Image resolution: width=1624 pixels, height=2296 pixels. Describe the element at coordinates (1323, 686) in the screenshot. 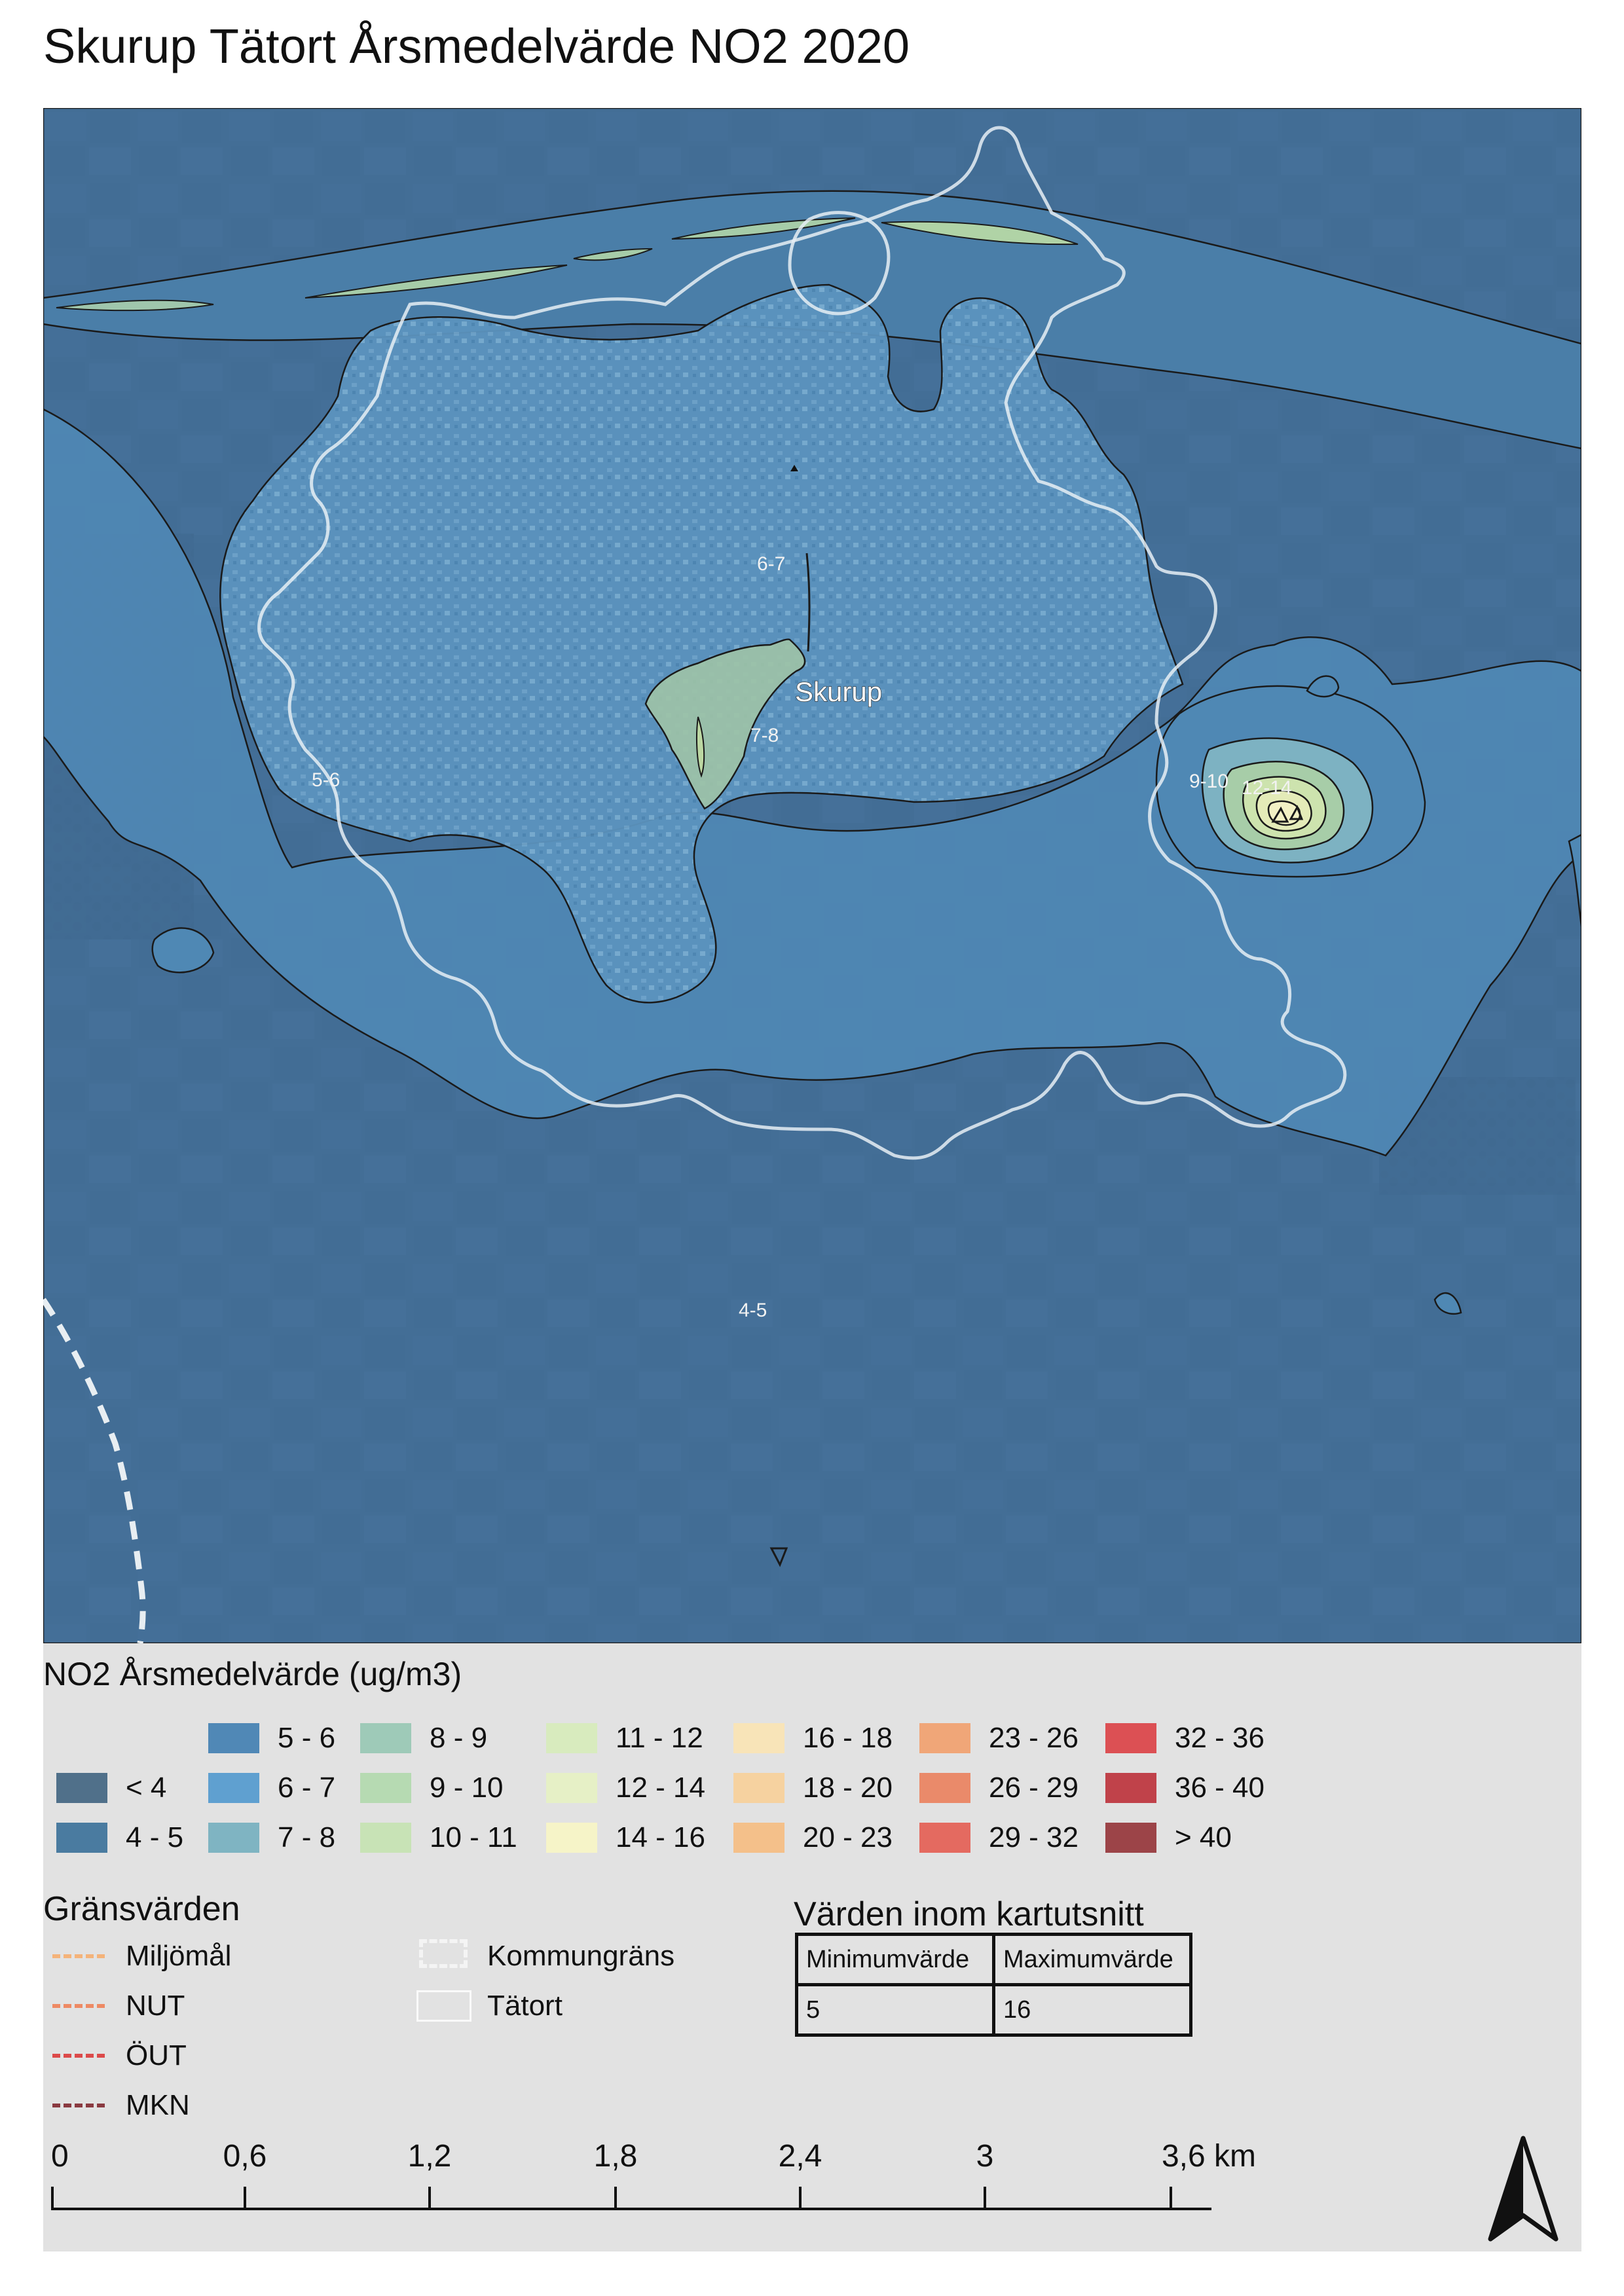

I see `small-contour-ne` at that location.